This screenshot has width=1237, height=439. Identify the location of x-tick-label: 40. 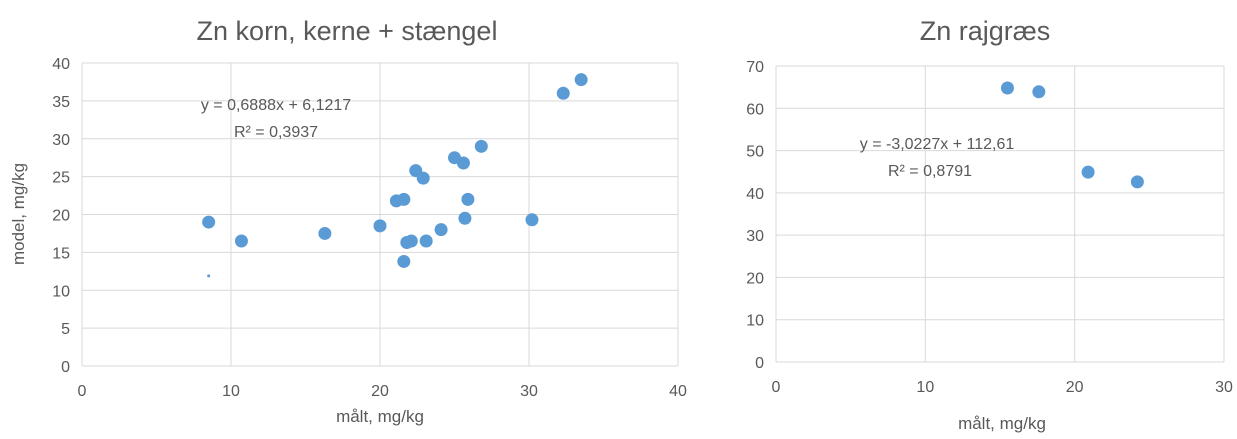
(678, 391).